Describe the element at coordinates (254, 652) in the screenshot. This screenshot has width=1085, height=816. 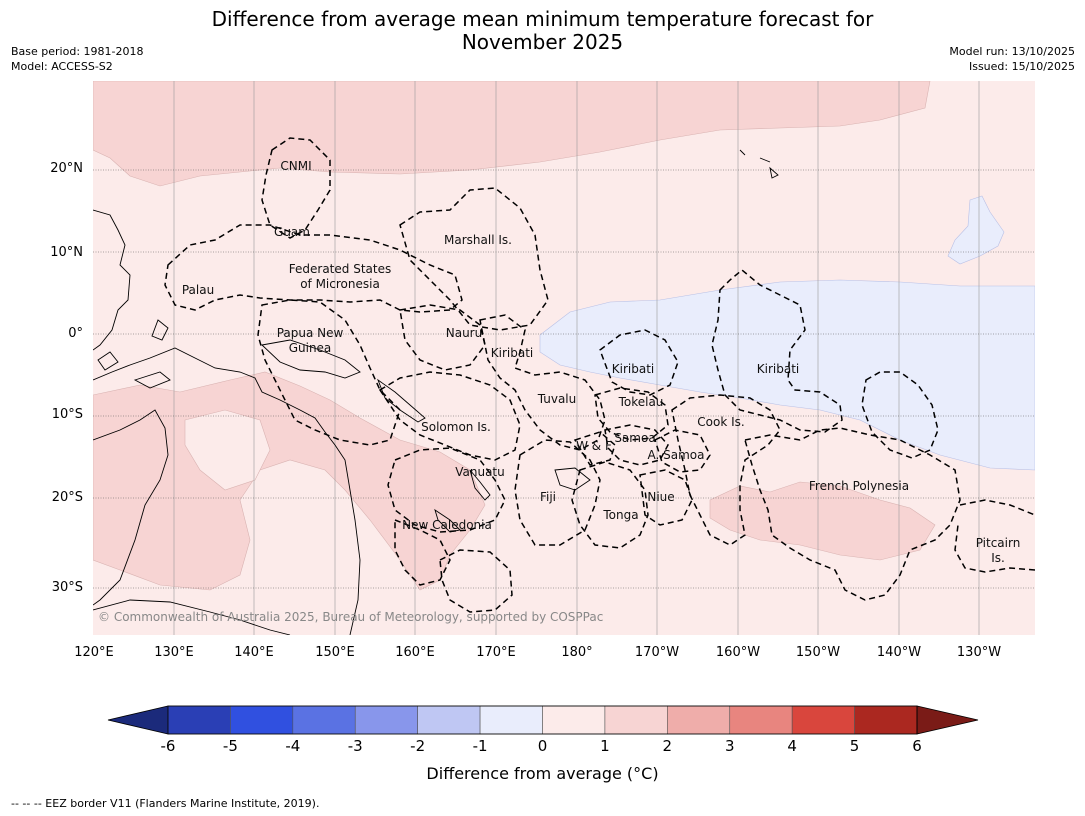
I see `lon-label-140e: 140°E` at that location.